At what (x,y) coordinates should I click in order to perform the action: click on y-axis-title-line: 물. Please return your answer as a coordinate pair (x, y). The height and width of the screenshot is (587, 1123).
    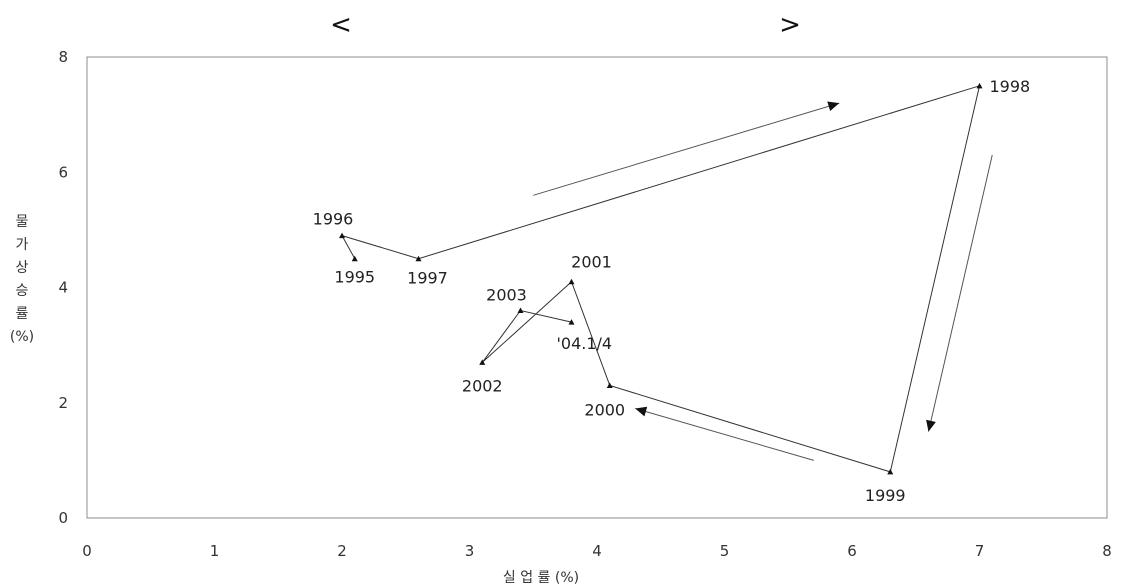
    Looking at the image, I should click on (22, 222).